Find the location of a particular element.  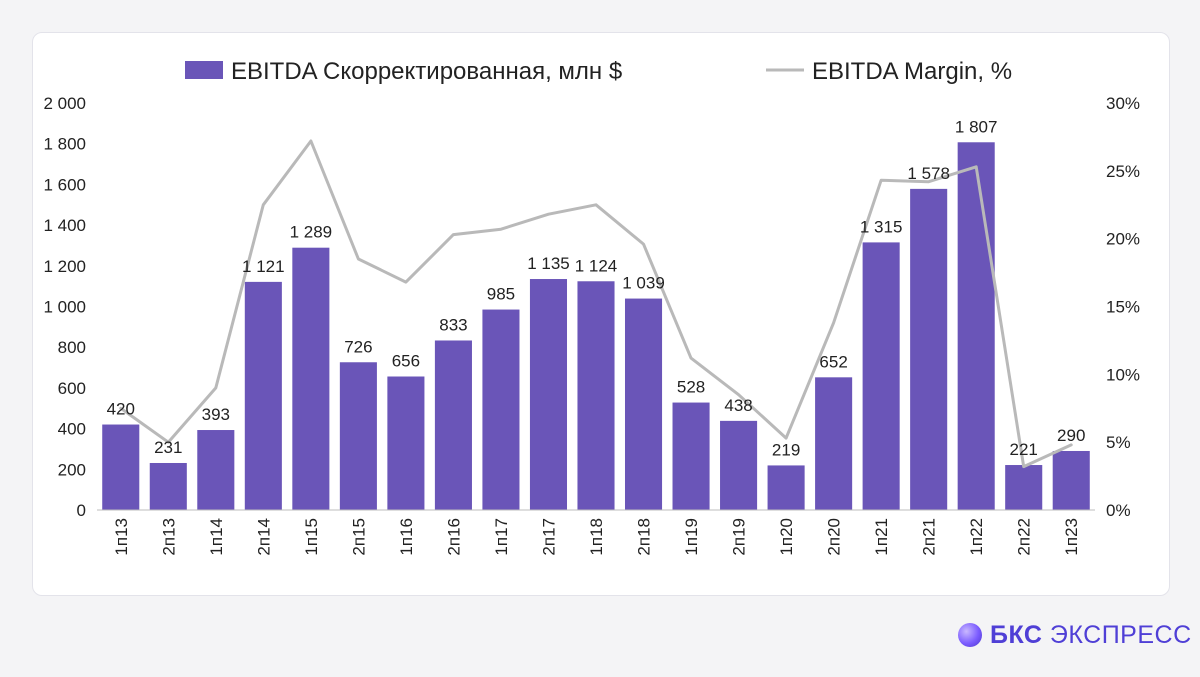

x-tick-label: 1п17 is located at coordinates (501, 537).